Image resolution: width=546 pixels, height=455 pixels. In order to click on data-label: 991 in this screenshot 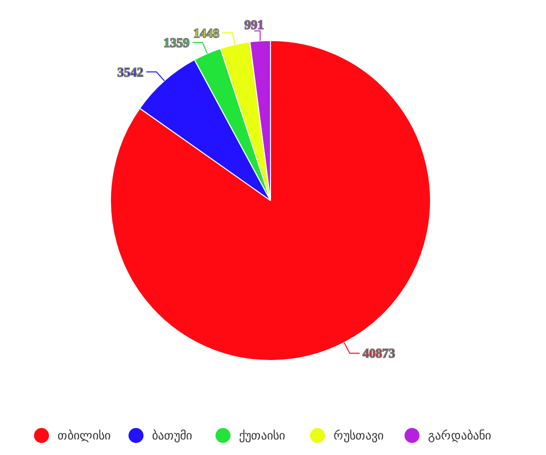, I will do `click(254, 24)`.